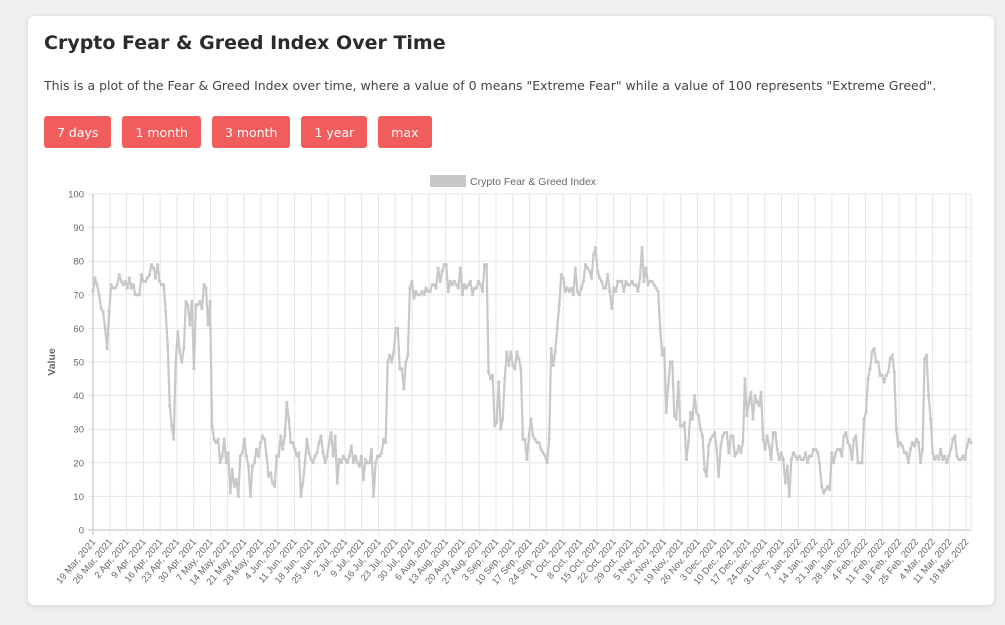 This screenshot has width=1005, height=625. I want to click on range-1-month-button: 1 month, so click(161, 132).